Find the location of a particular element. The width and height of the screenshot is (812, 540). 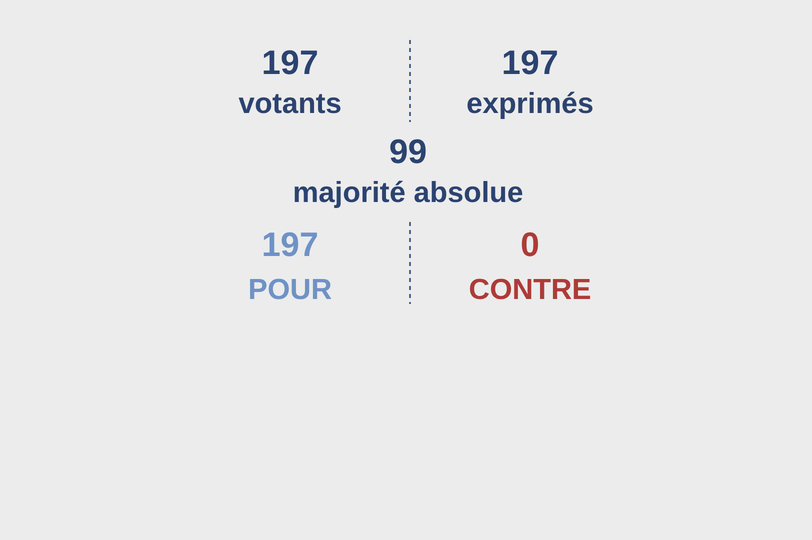

category-label: votants is located at coordinates (290, 104).